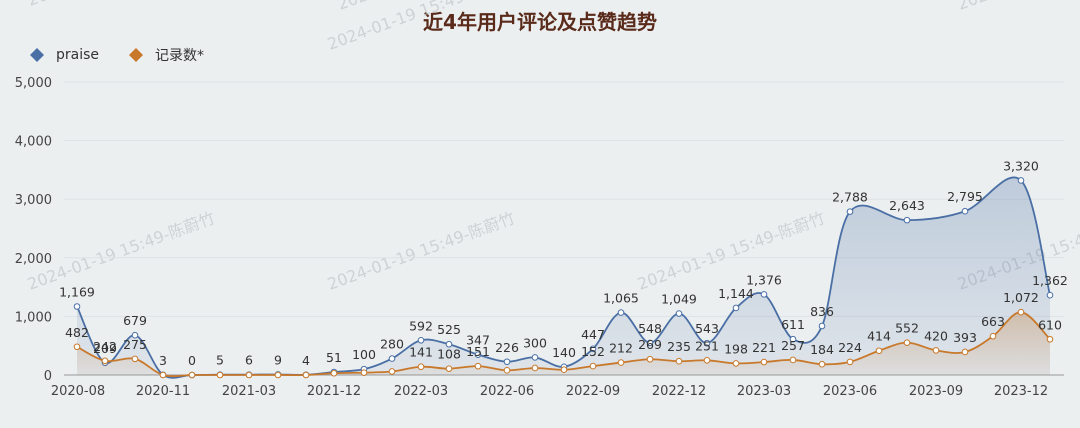  I want to click on data-label-records: 212, so click(621, 348).